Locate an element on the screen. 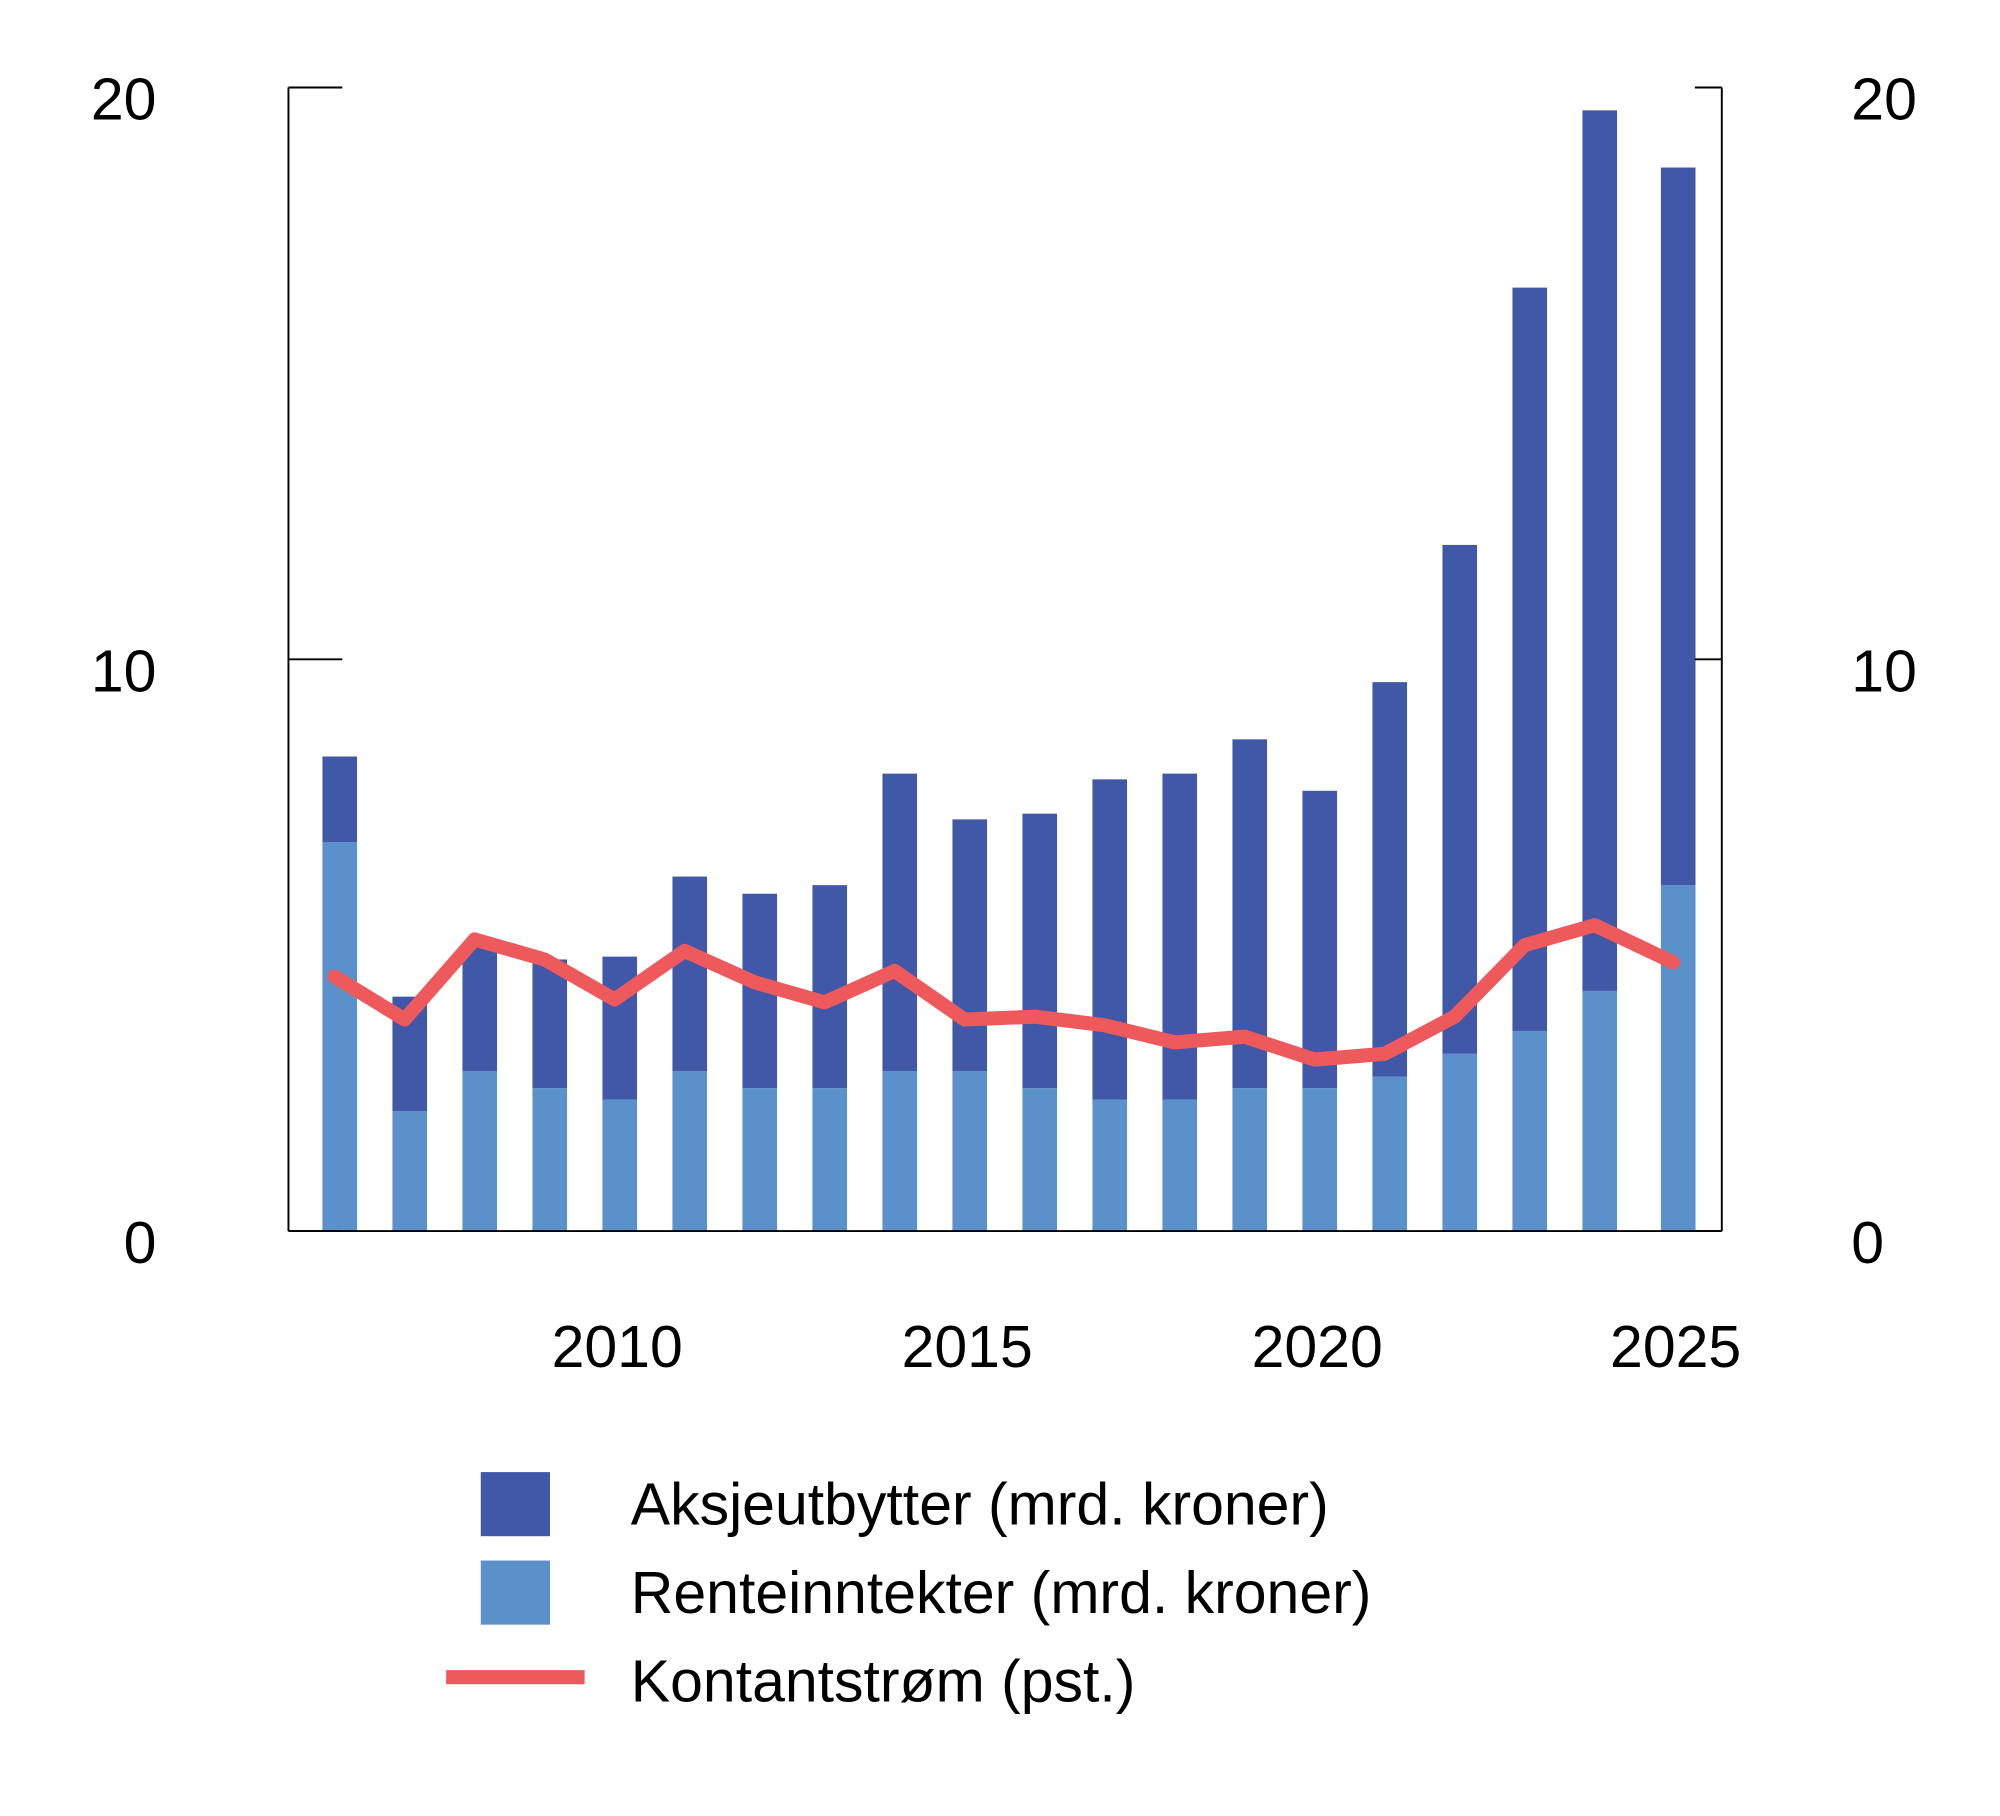 This screenshot has height=1816, width=2000. bar-renteinntekter-2015 is located at coordinates (970, 1151).